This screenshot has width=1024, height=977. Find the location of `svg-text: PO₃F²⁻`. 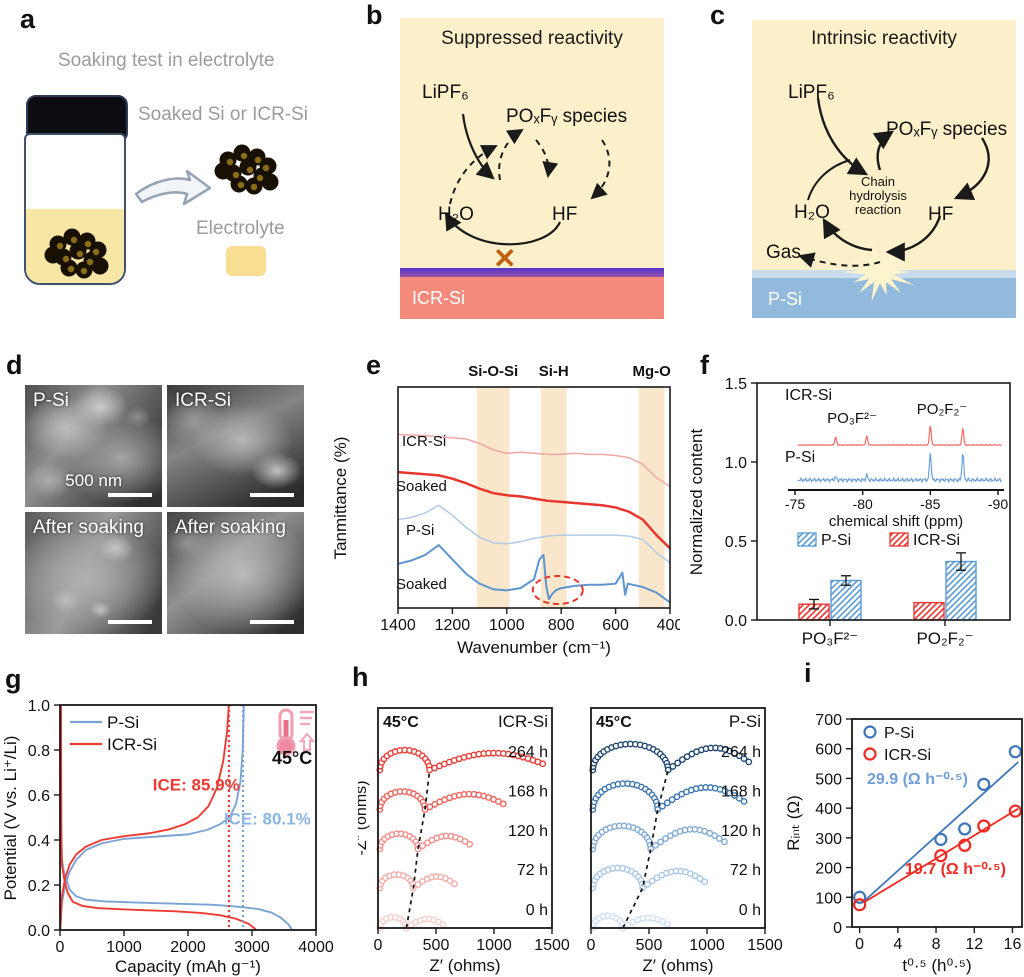

svg-text: PO₃F²⁻ is located at coordinates (852, 418).